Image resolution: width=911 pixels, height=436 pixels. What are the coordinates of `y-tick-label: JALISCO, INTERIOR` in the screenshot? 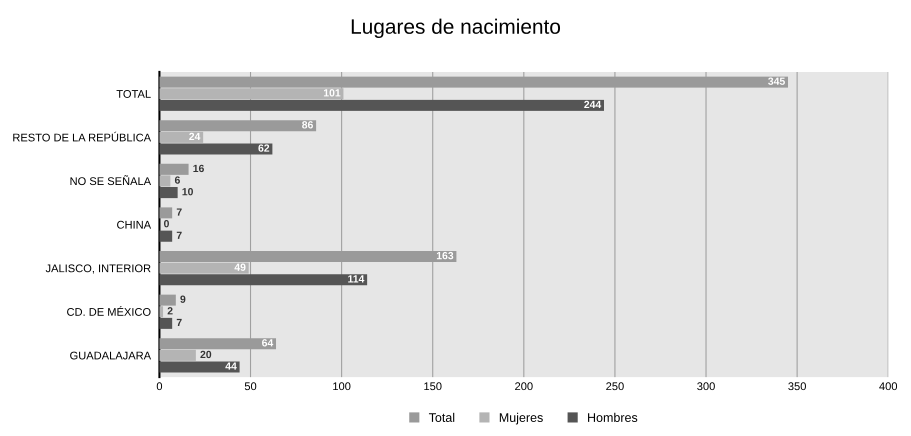 It's located at (98, 269).